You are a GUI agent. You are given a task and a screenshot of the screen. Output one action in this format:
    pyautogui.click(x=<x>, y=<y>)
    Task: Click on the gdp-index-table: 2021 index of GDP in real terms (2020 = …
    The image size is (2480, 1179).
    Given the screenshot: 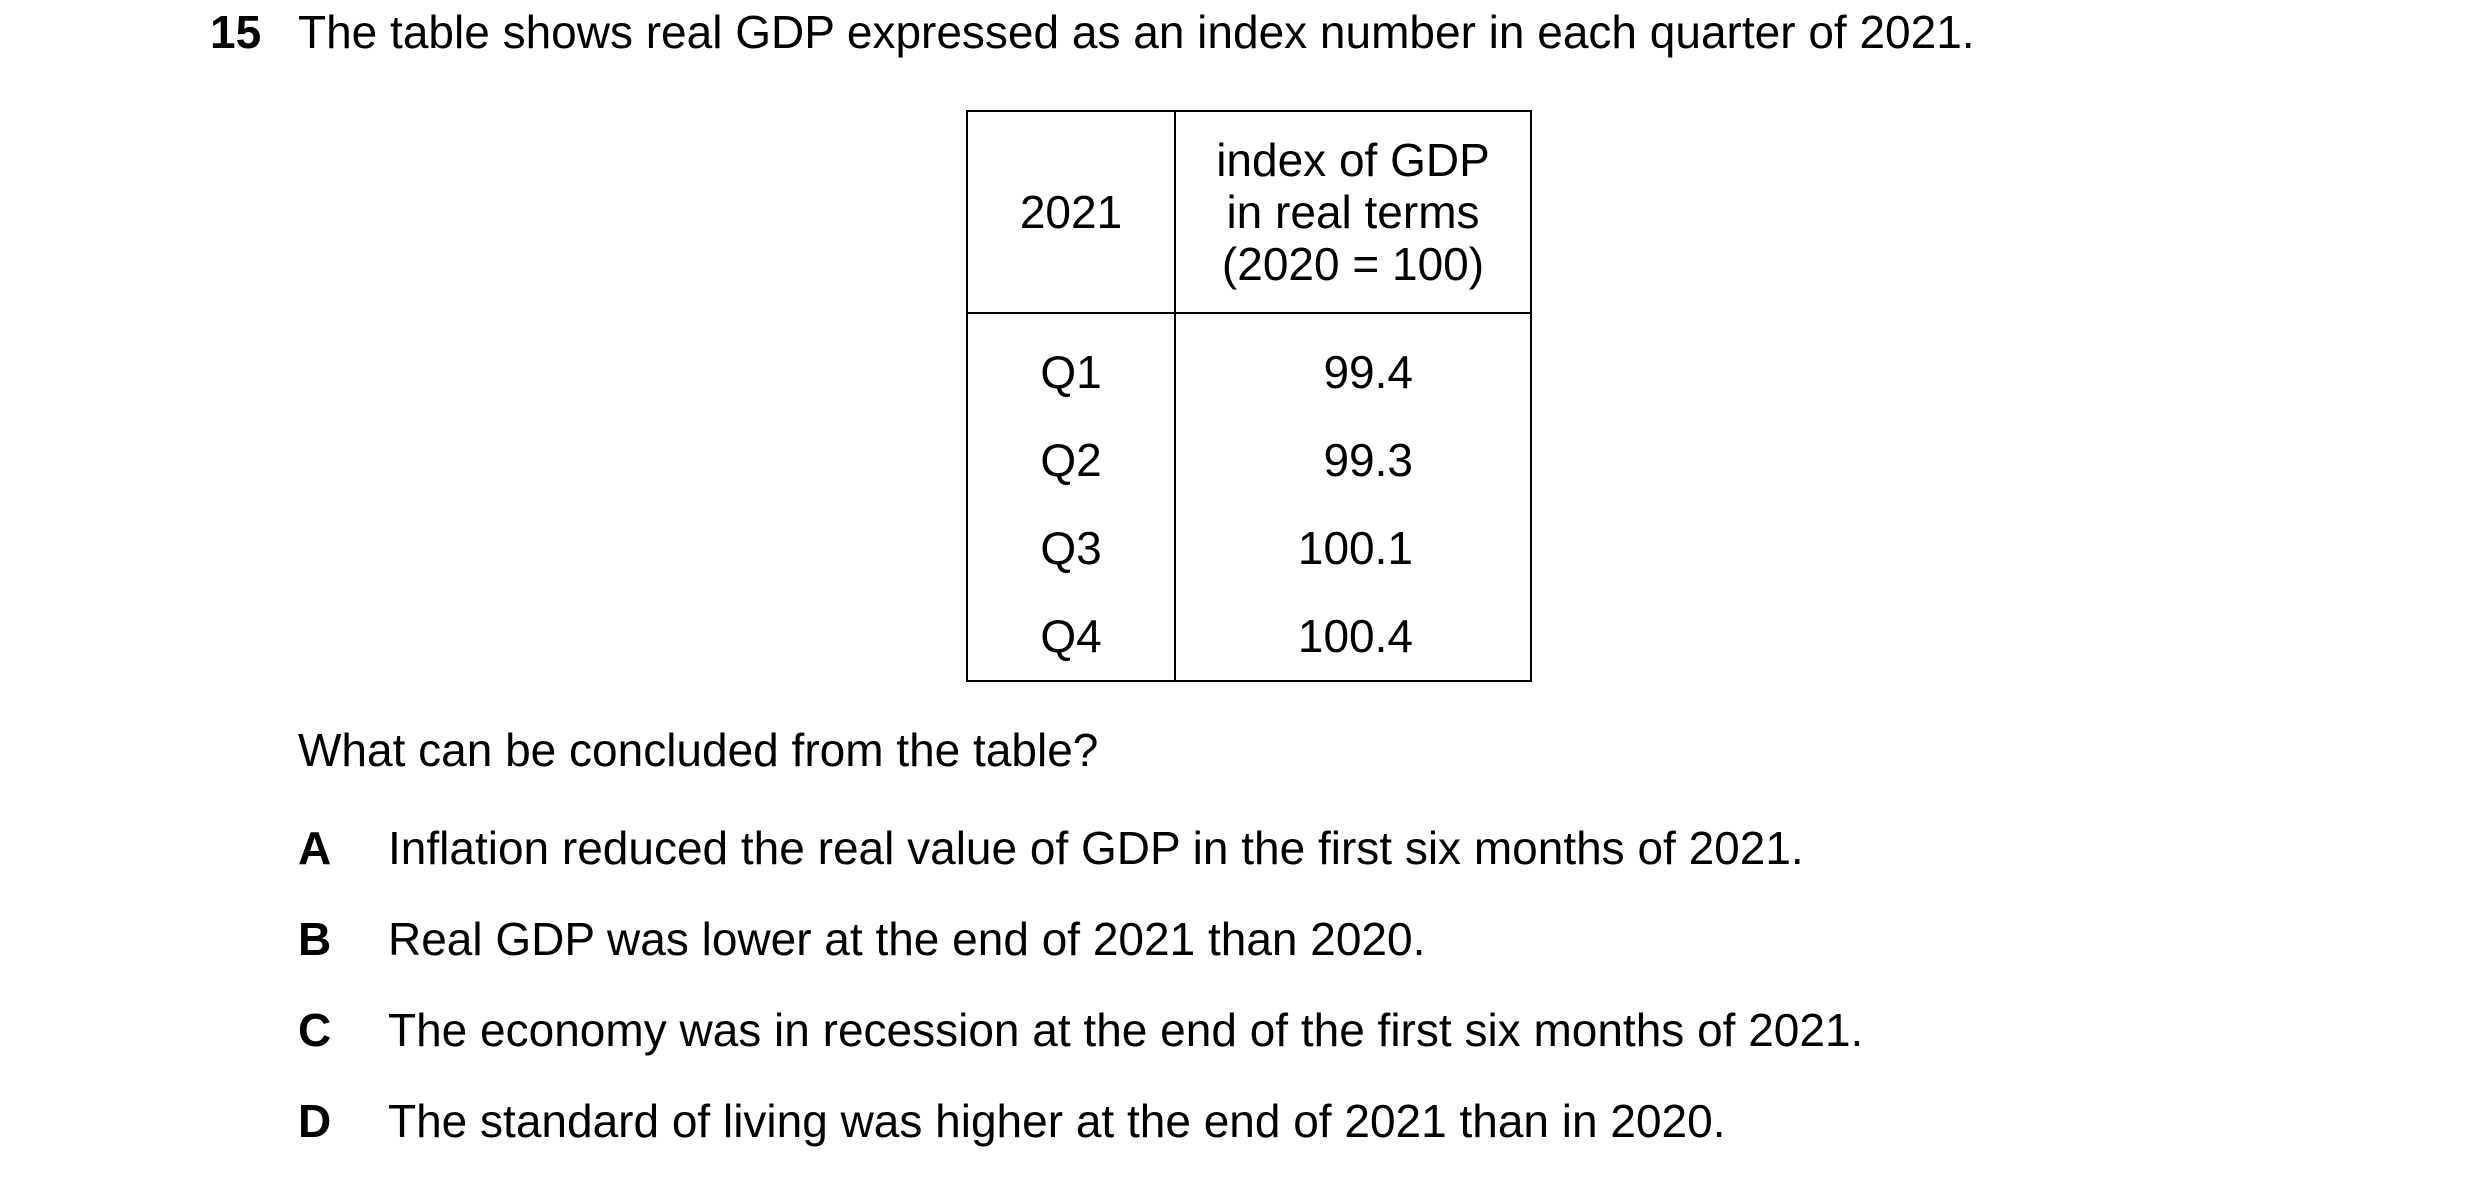 What is the action you would take?
    pyautogui.click(x=1249, y=396)
    